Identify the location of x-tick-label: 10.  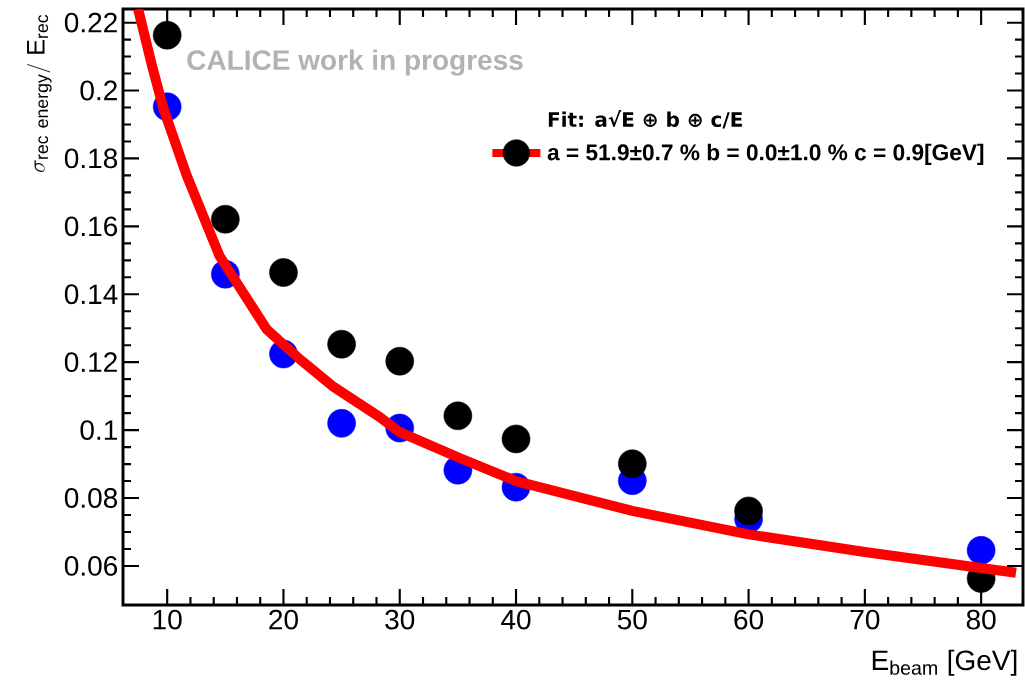
(167, 619).